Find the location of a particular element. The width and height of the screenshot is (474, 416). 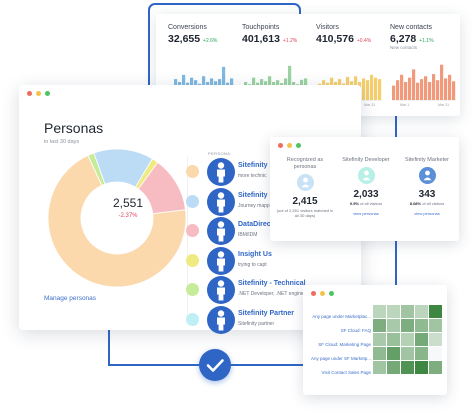

column-header: PERSONA is located at coordinates (219, 153).